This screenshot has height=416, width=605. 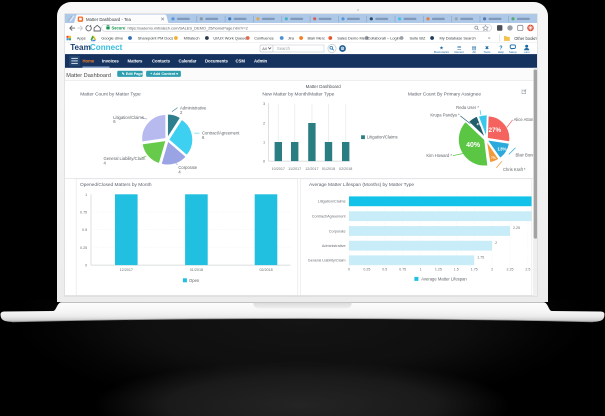 I want to click on svg-text: 40%, so click(x=473, y=145).